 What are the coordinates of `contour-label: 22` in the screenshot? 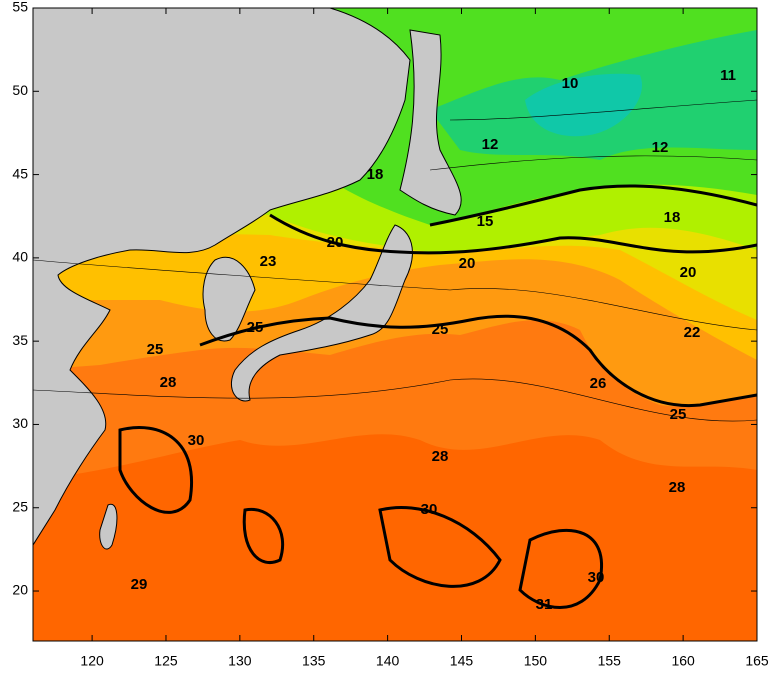 It's located at (692, 332).